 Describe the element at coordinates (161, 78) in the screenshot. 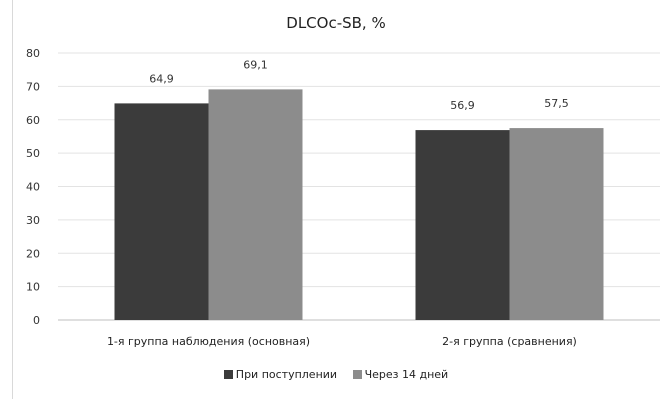

I see `data-label: 64,9` at that location.